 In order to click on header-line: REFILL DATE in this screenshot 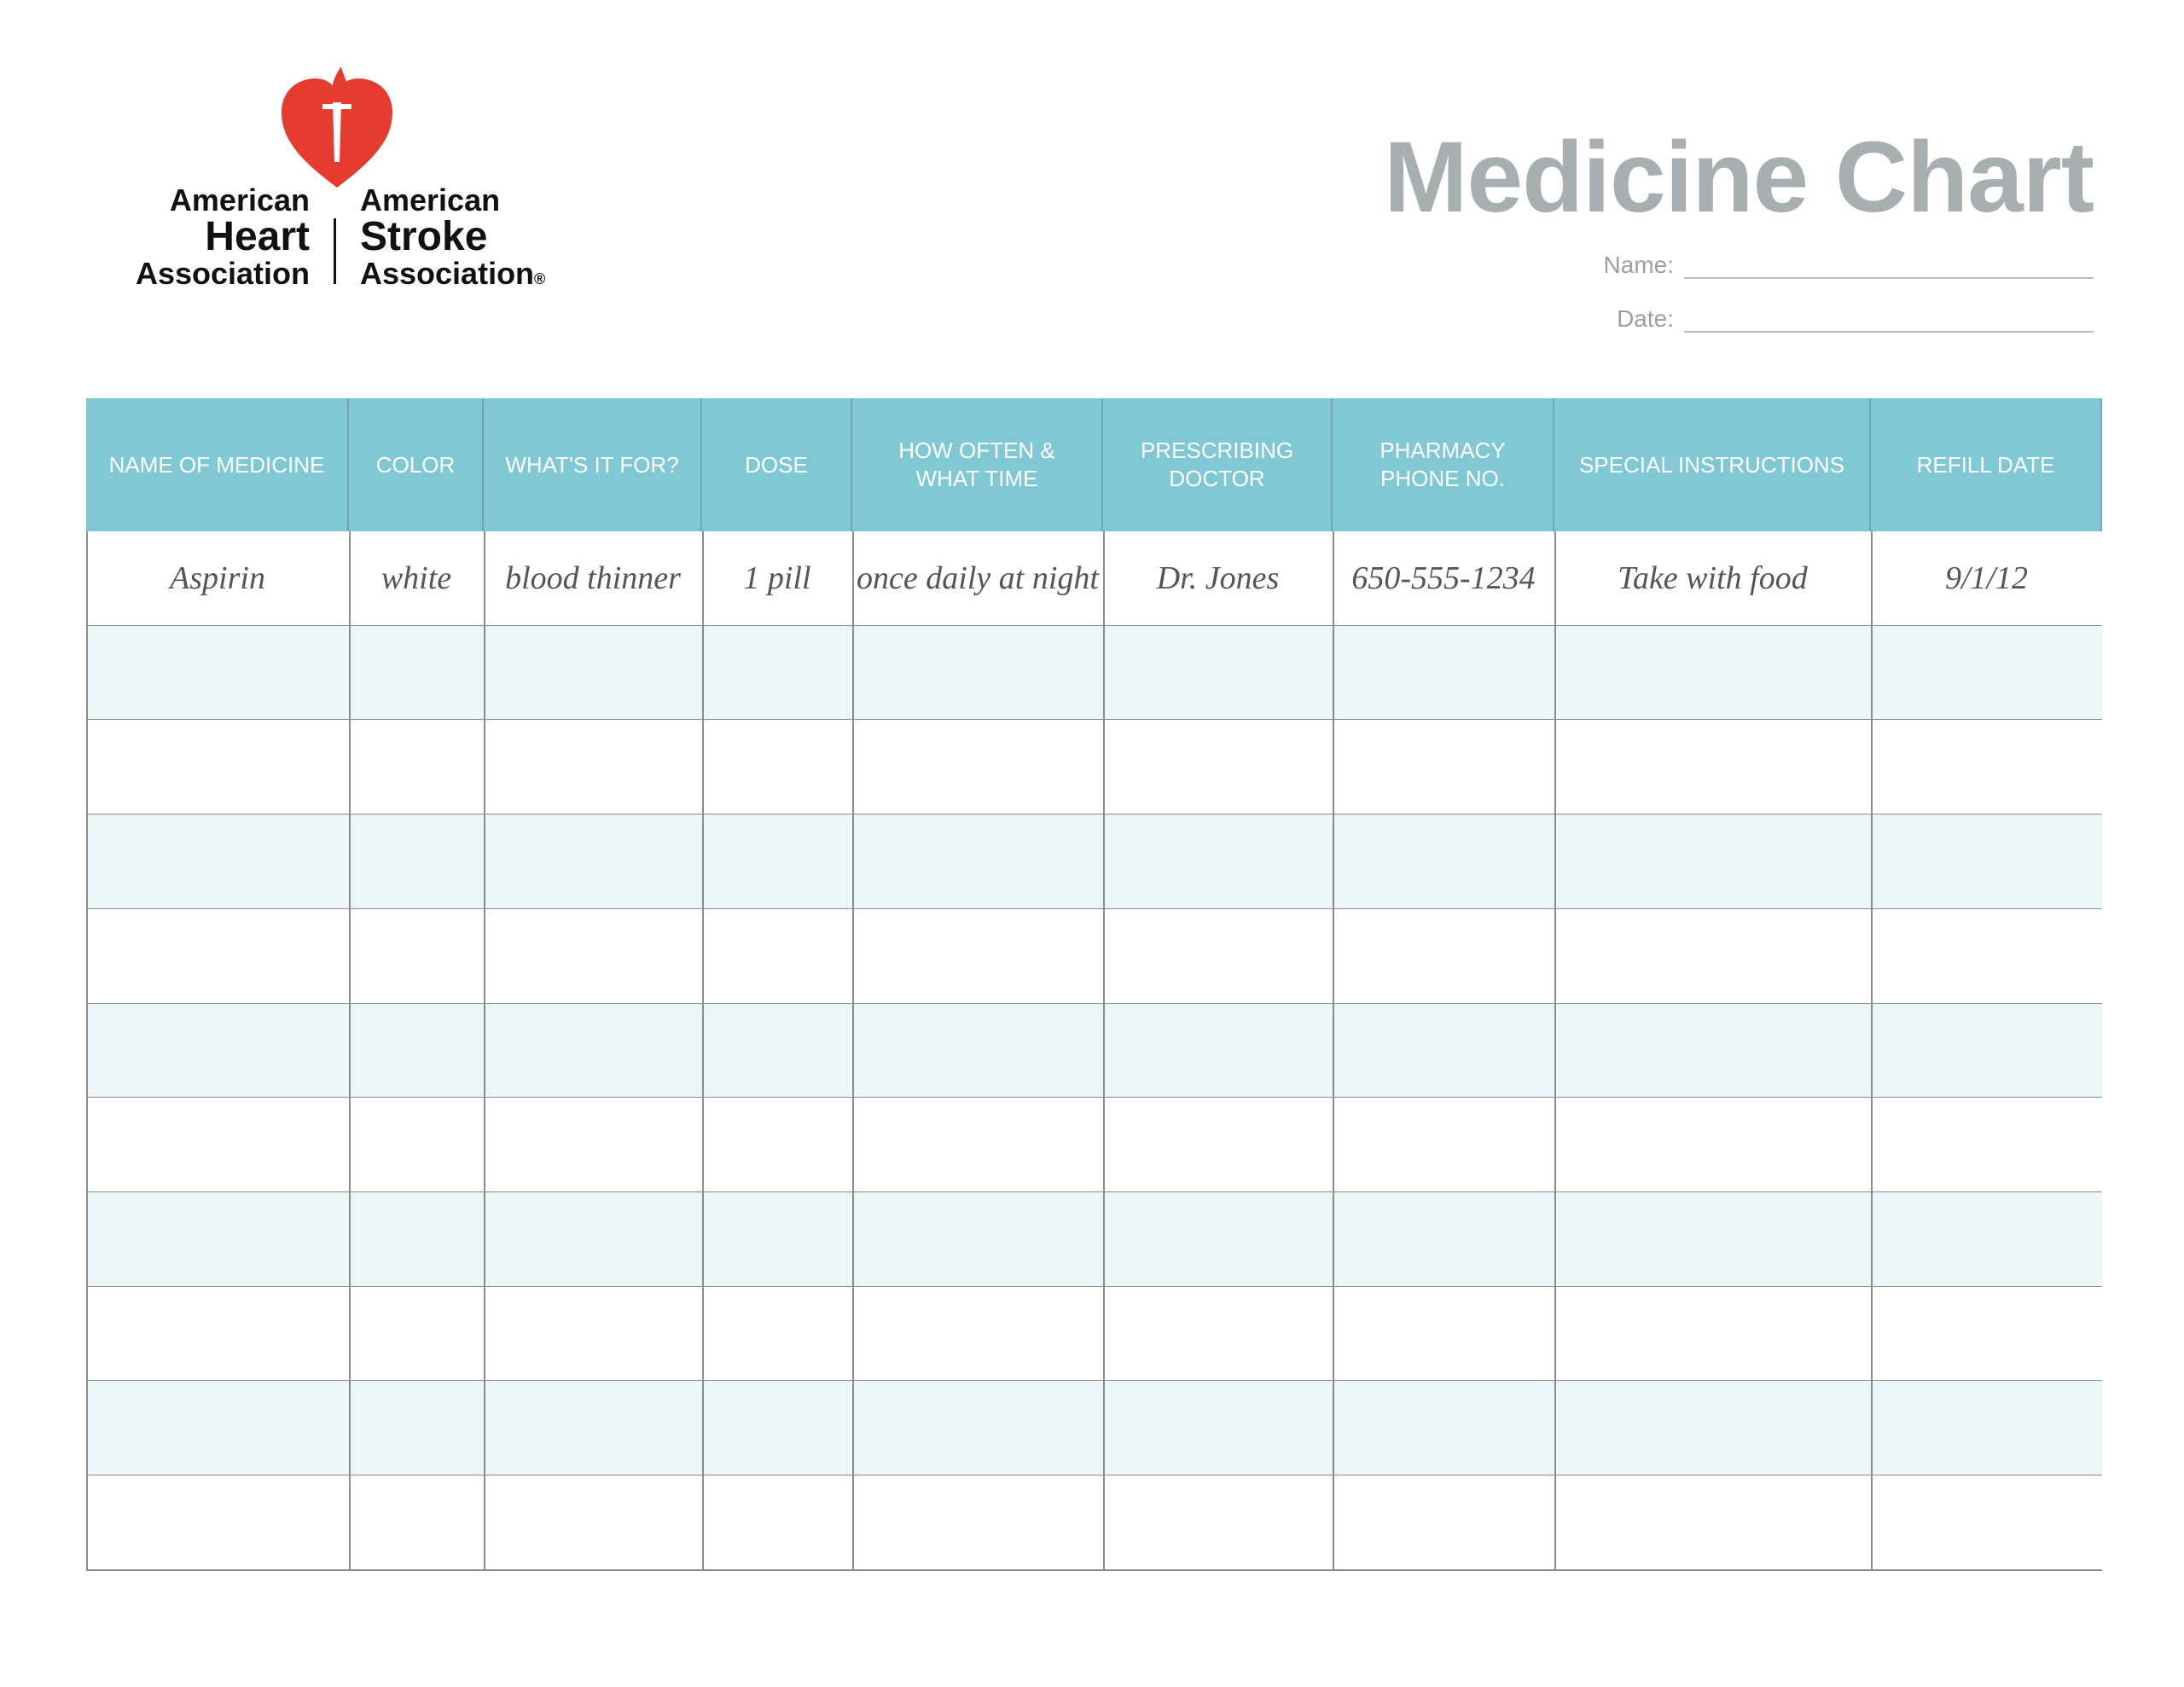, I will do `click(1986, 465)`.